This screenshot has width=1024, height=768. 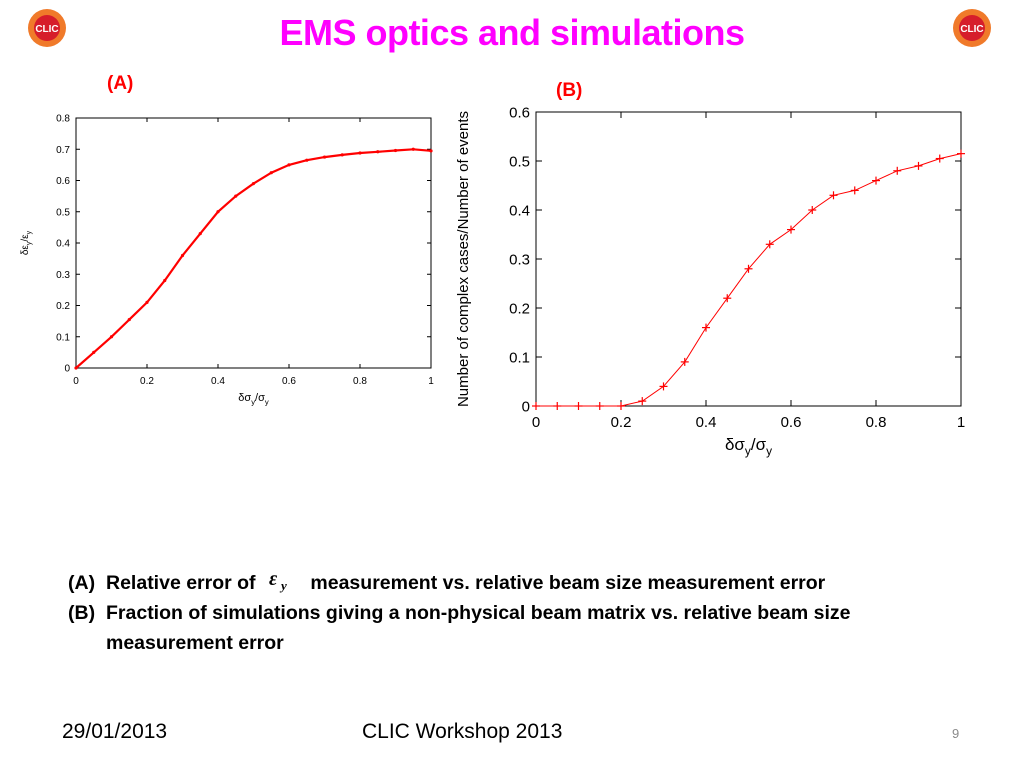 What do you see at coordinates (63, 150) in the screenshot?
I see `y-tick-label: 0.7` at bounding box center [63, 150].